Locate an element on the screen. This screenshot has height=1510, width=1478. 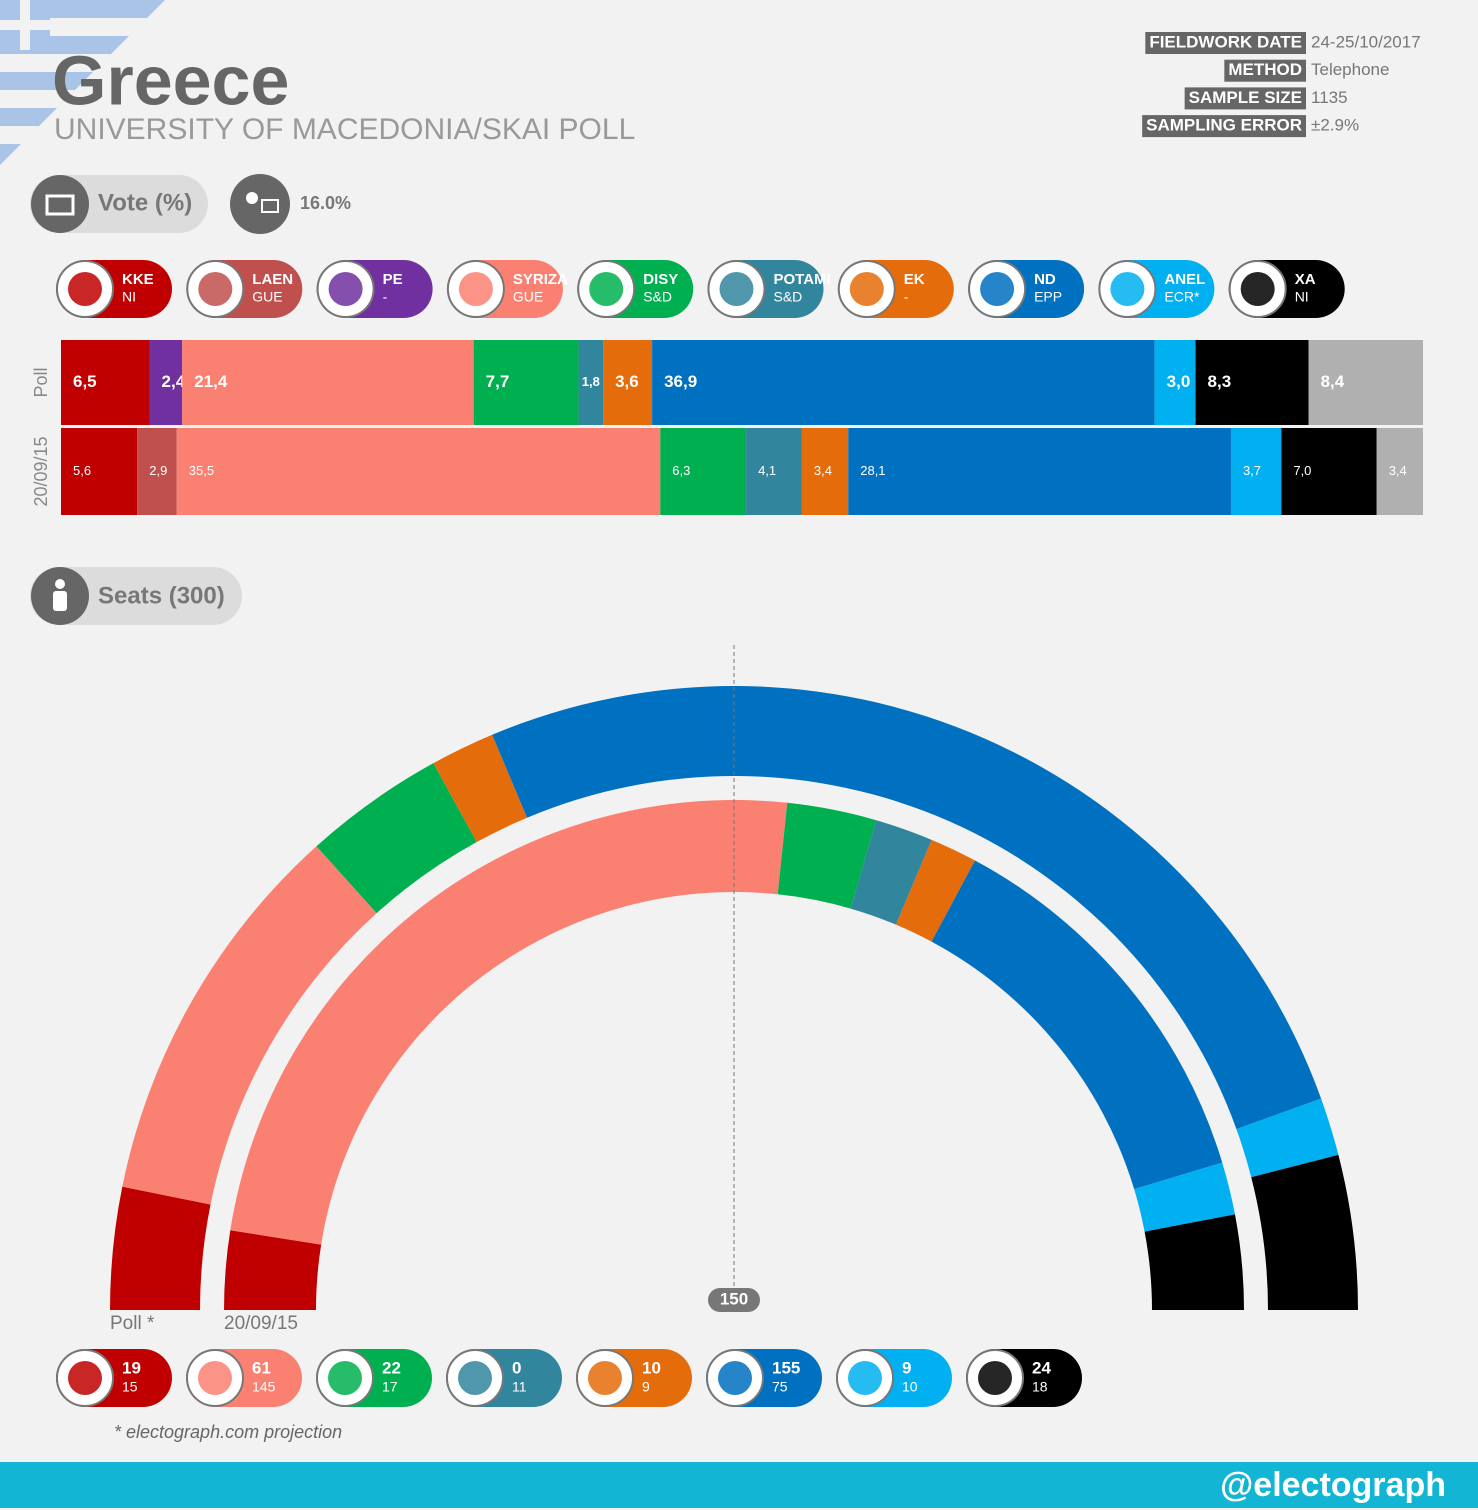
info-label: METHOD is located at coordinates (1265, 69).